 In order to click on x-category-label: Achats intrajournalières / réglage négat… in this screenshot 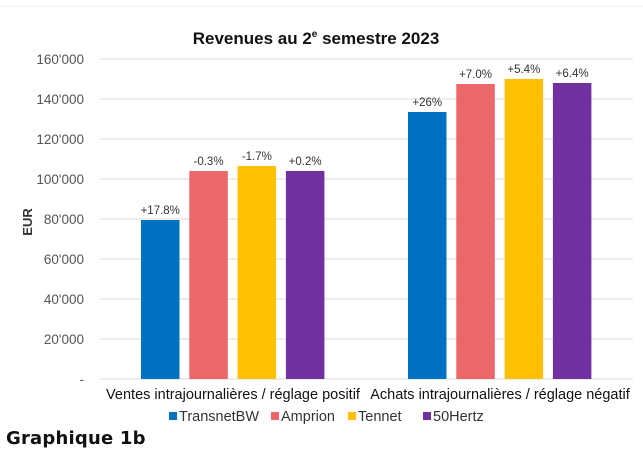, I will do `click(500, 395)`.